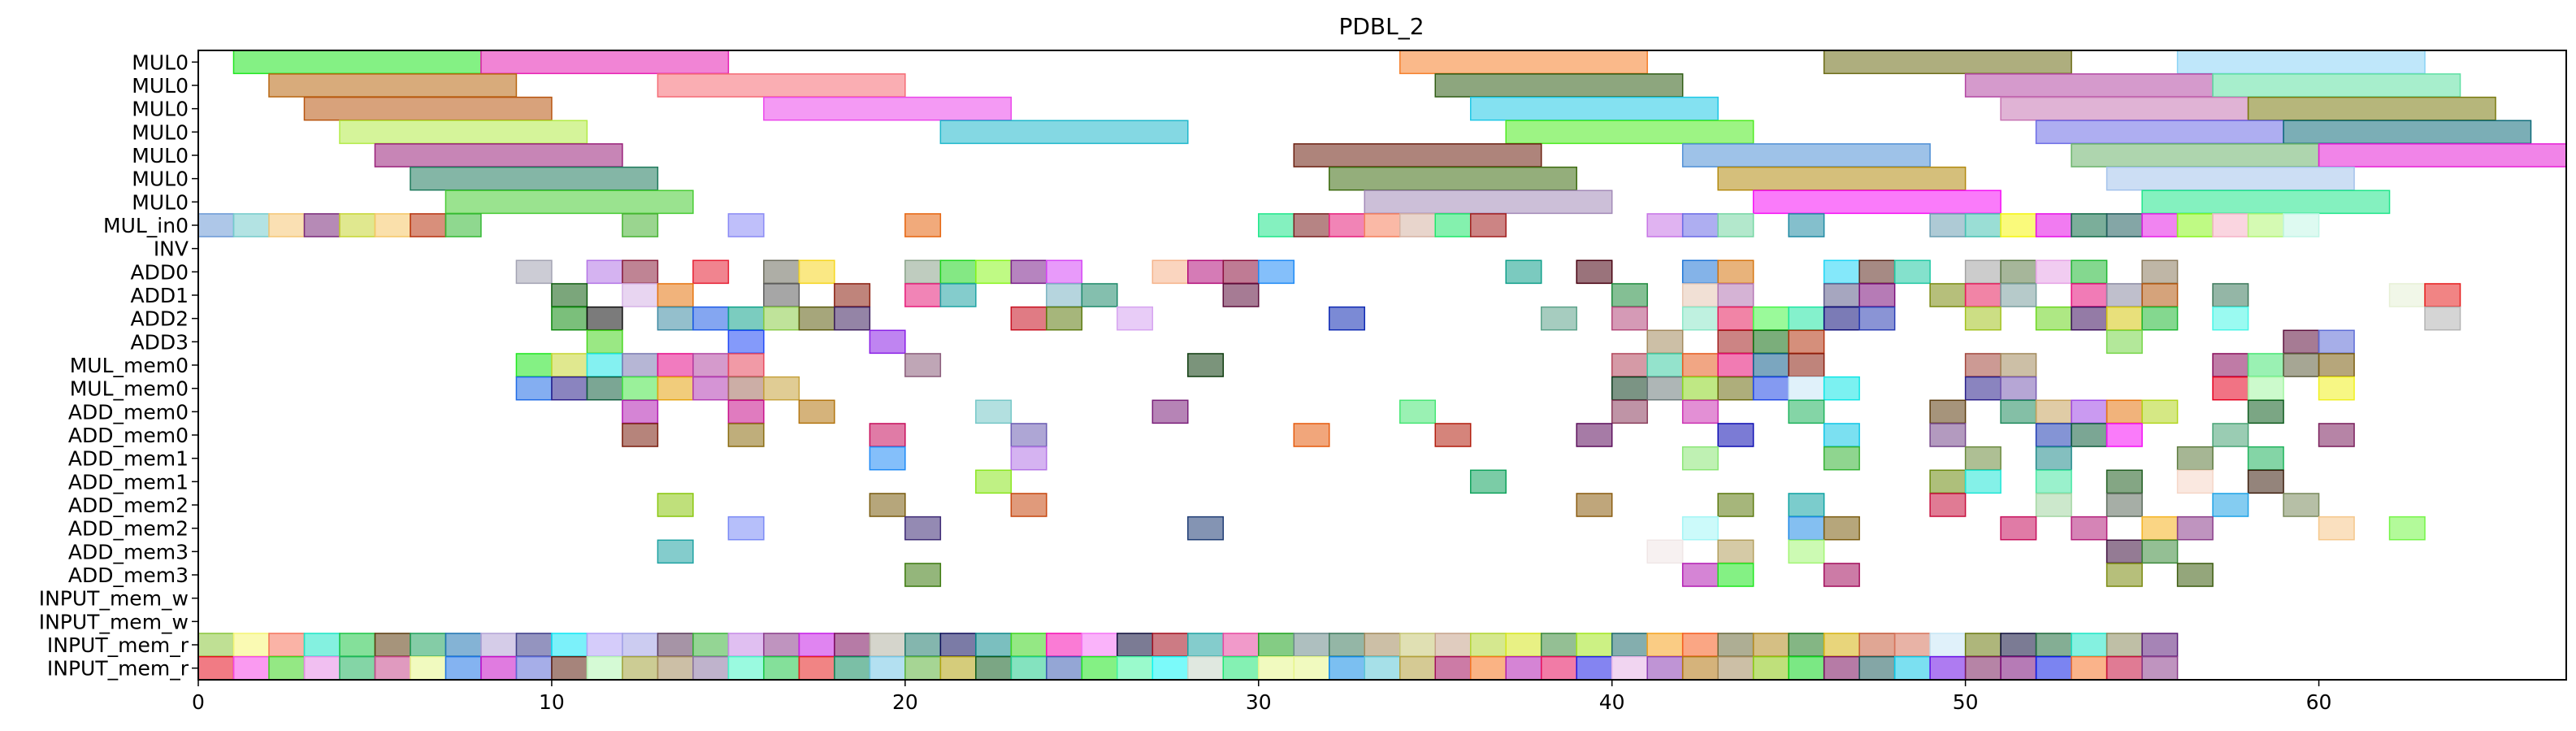 The width and height of the screenshot is (2576, 731). I want to click on x-tick-label: 50, so click(1966, 702).